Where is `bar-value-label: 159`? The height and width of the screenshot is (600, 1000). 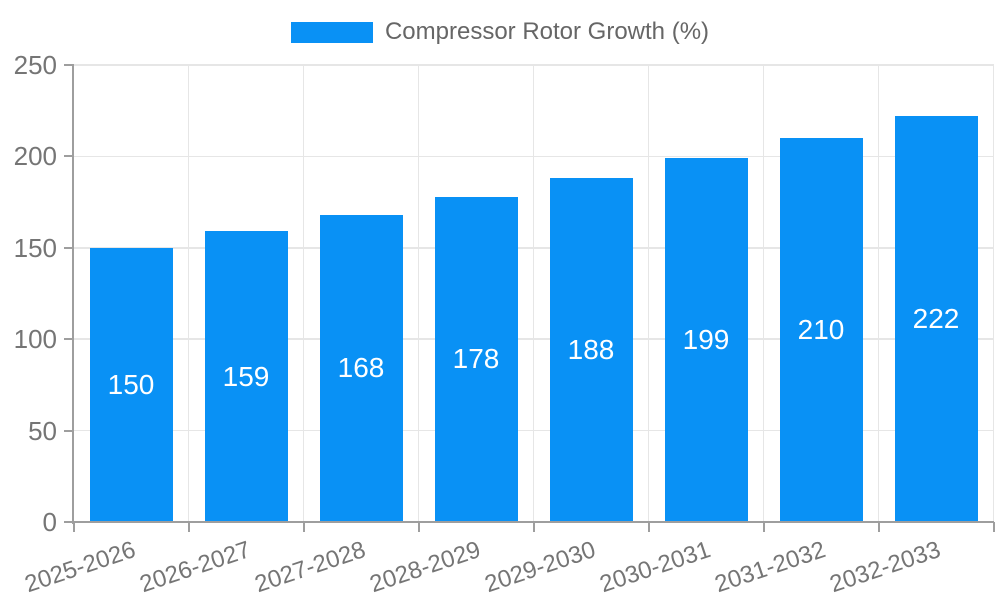 bar-value-label: 159 is located at coordinates (246, 376).